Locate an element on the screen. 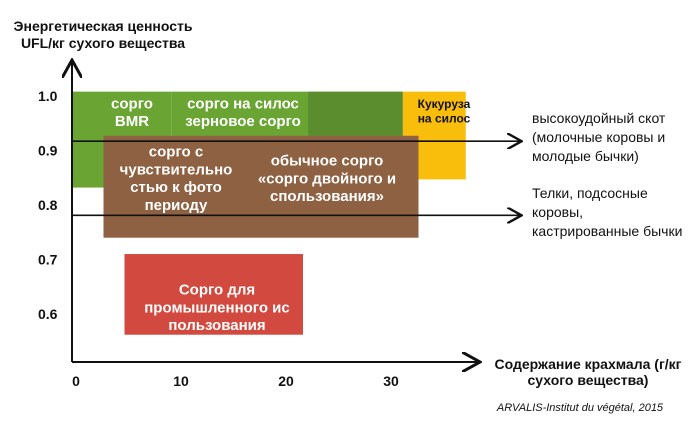  y-tick-label: 1.0 is located at coordinates (48, 96).